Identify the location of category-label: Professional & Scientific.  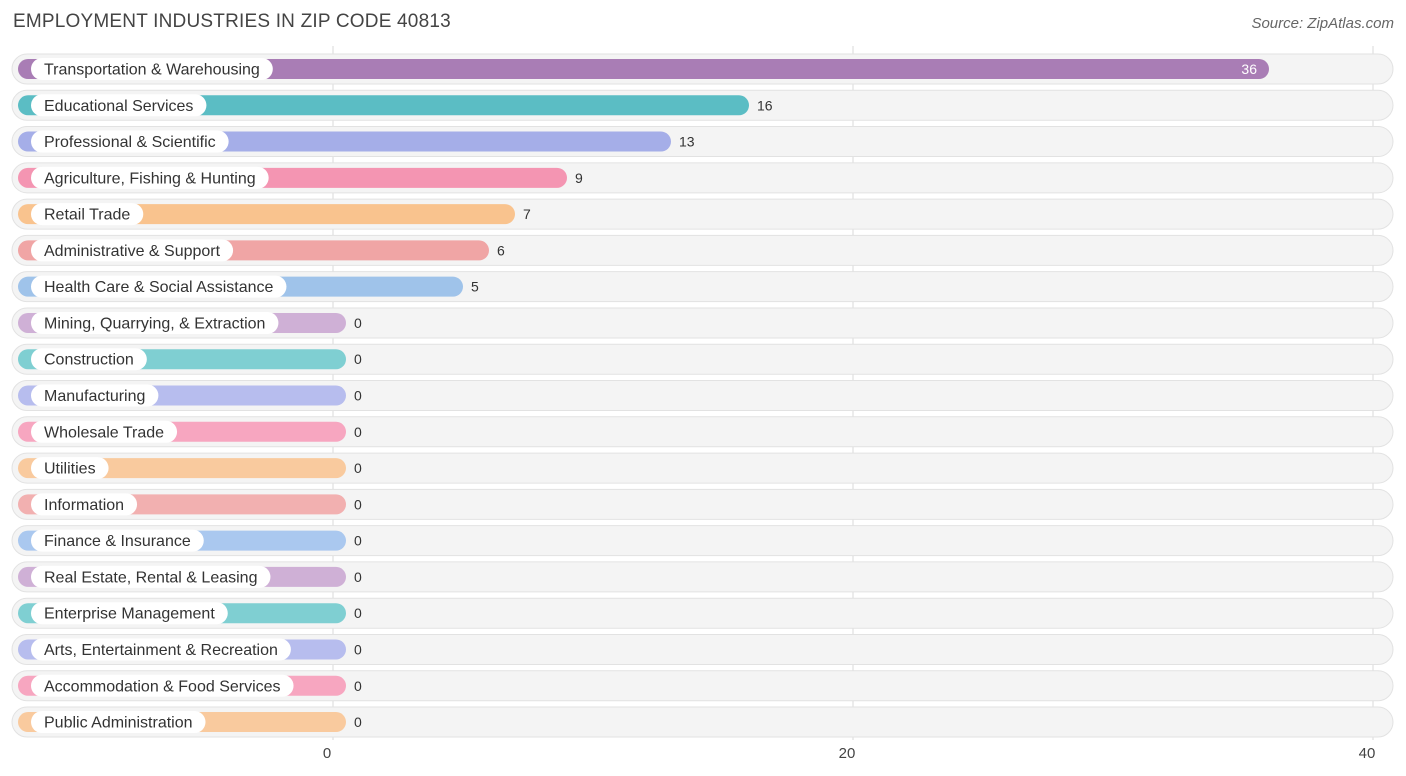
(130, 142).